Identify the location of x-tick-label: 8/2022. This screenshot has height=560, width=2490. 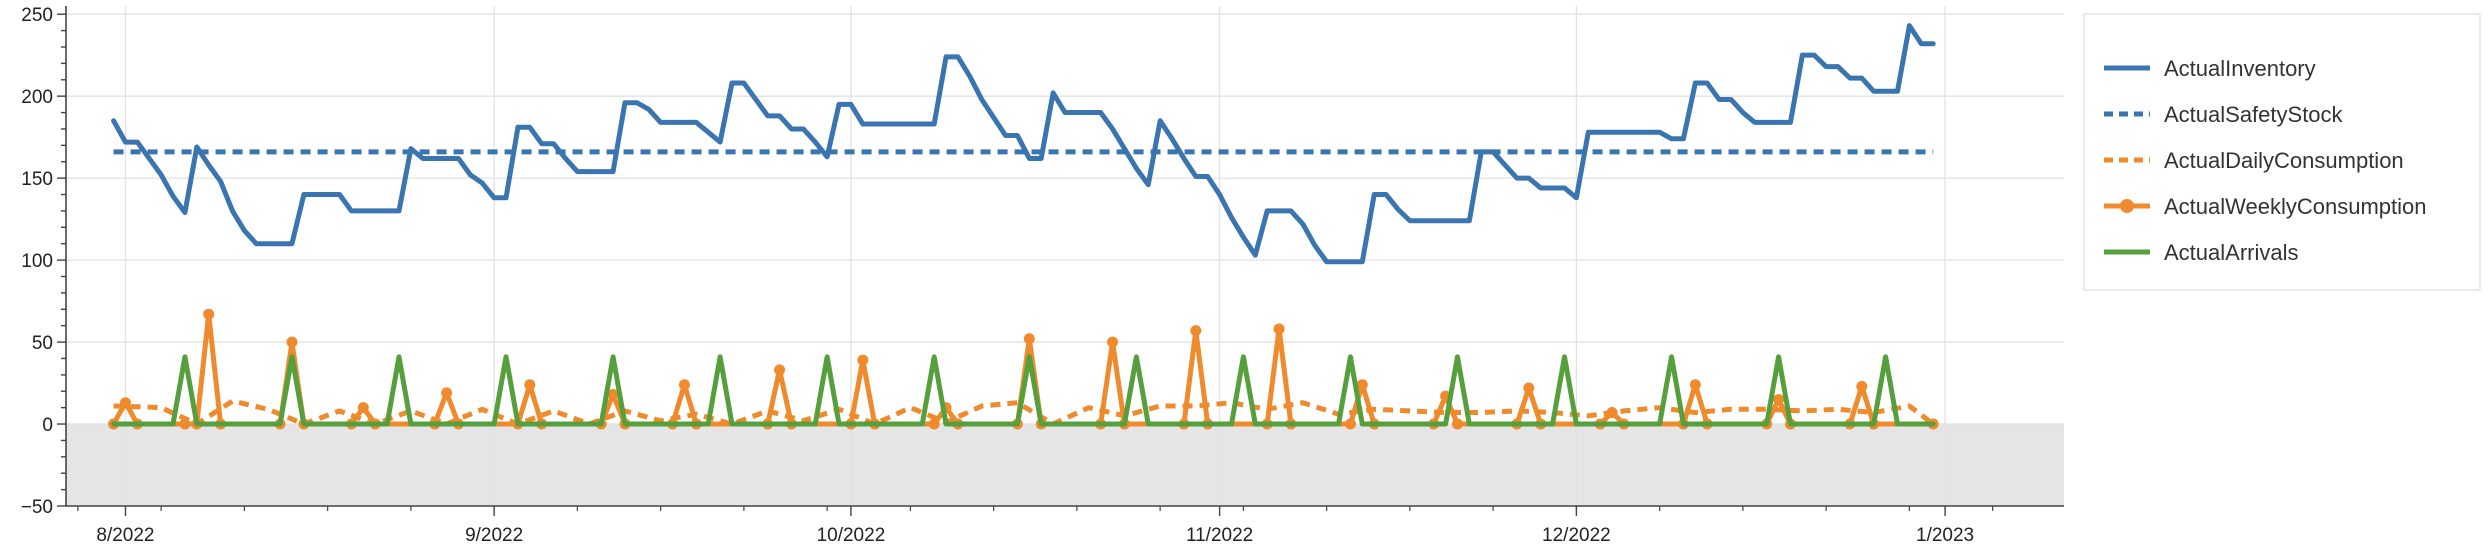
(125, 535).